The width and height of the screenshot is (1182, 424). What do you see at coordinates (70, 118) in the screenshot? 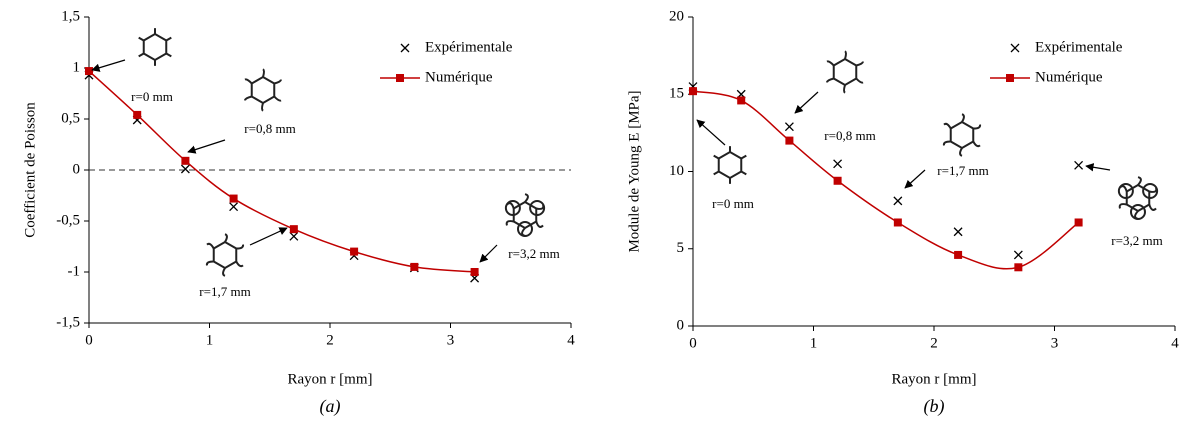
I see `y-tick-label: 0,5` at bounding box center [70, 118].